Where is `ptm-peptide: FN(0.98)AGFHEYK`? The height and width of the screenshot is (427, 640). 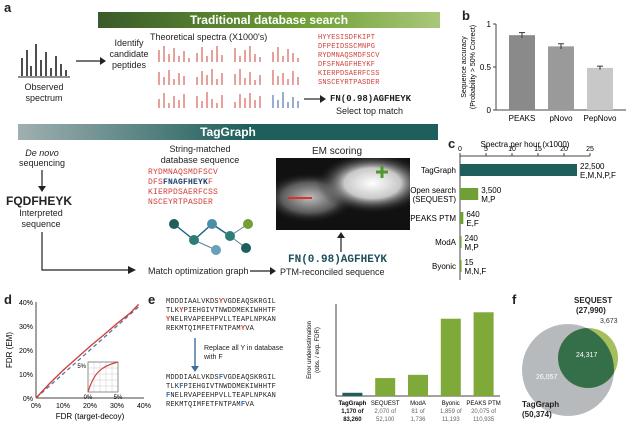 ptm-peptide: FN(0.98)AGFHEYK is located at coordinates (338, 260).